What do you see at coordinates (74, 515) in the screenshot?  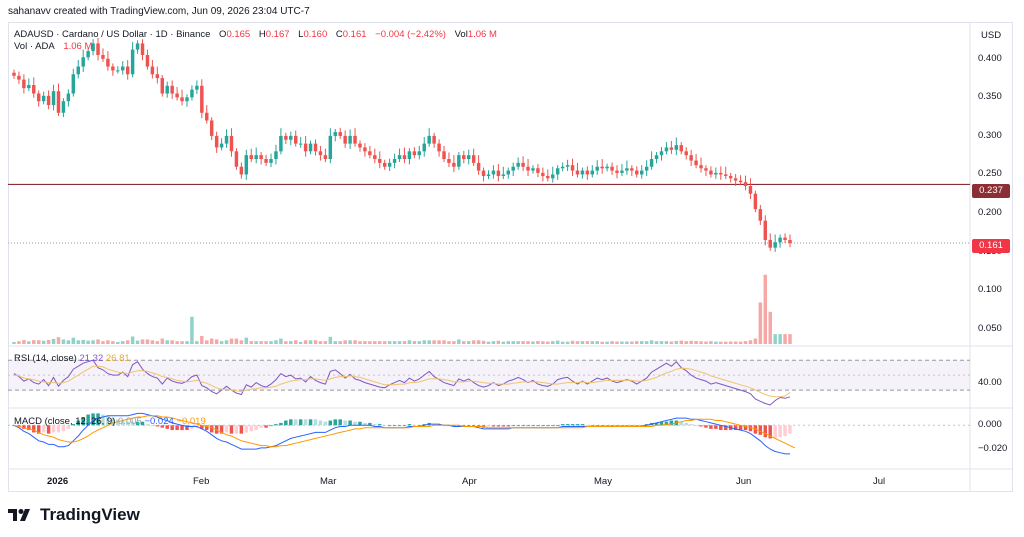 I see `tradingview-logo: TradingView` at bounding box center [74, 515].